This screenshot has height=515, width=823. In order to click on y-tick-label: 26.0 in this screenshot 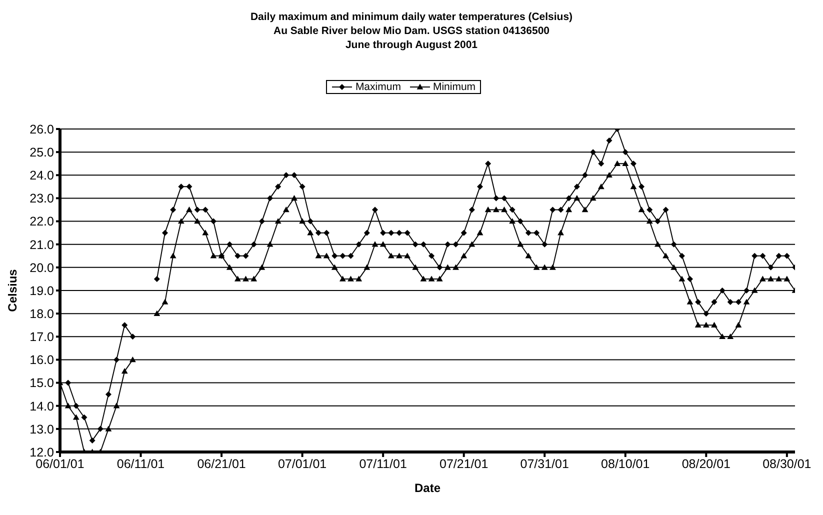, I will do `click(42, 129)`.